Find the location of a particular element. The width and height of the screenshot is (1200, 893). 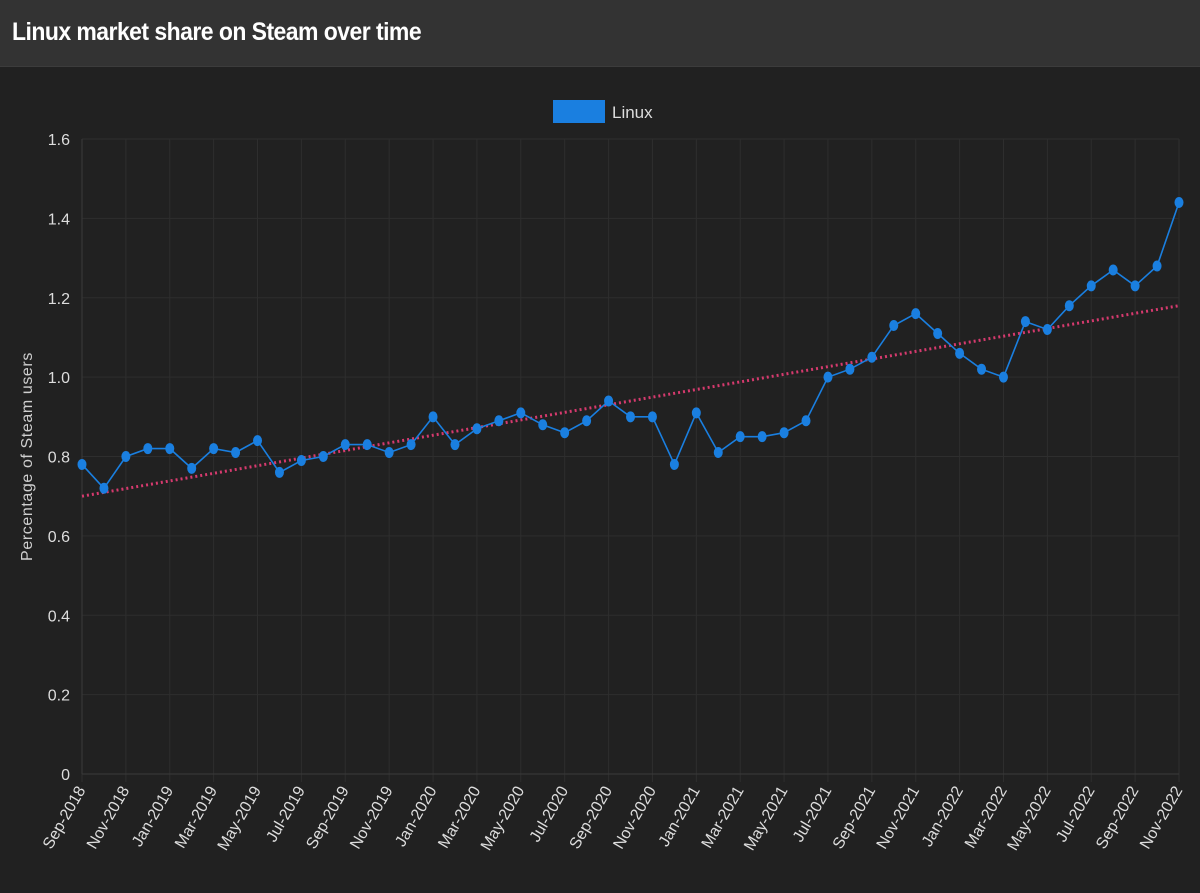

x-tick-label: Jan-2021 is located at coordinates (680, 816).